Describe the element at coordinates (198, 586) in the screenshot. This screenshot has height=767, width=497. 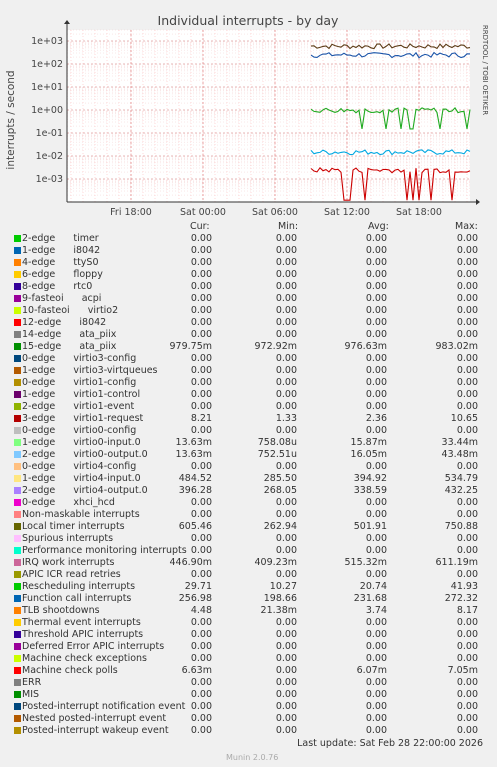
I see `legend-value-cur: 29.71` at that location.